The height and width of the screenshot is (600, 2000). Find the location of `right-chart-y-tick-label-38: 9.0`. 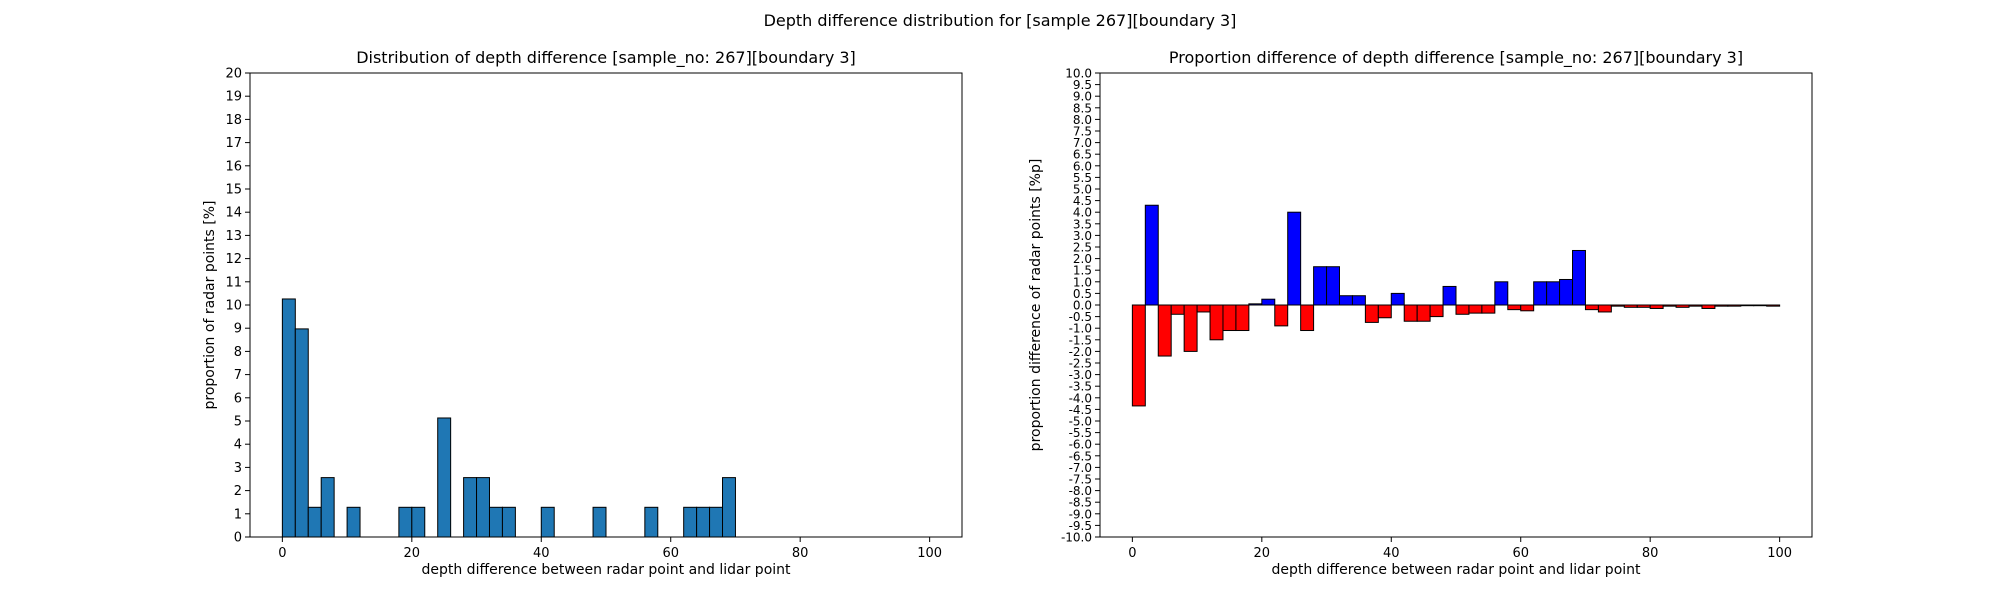

right-chart-y-tick-label-38: 9.0 is located at coordinates (1082, 97).